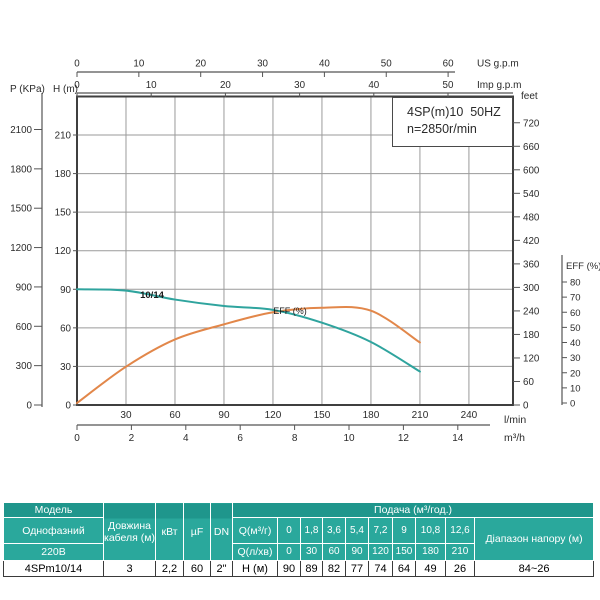  I want to click on cell-uf-value: 60, so click(197, 568).